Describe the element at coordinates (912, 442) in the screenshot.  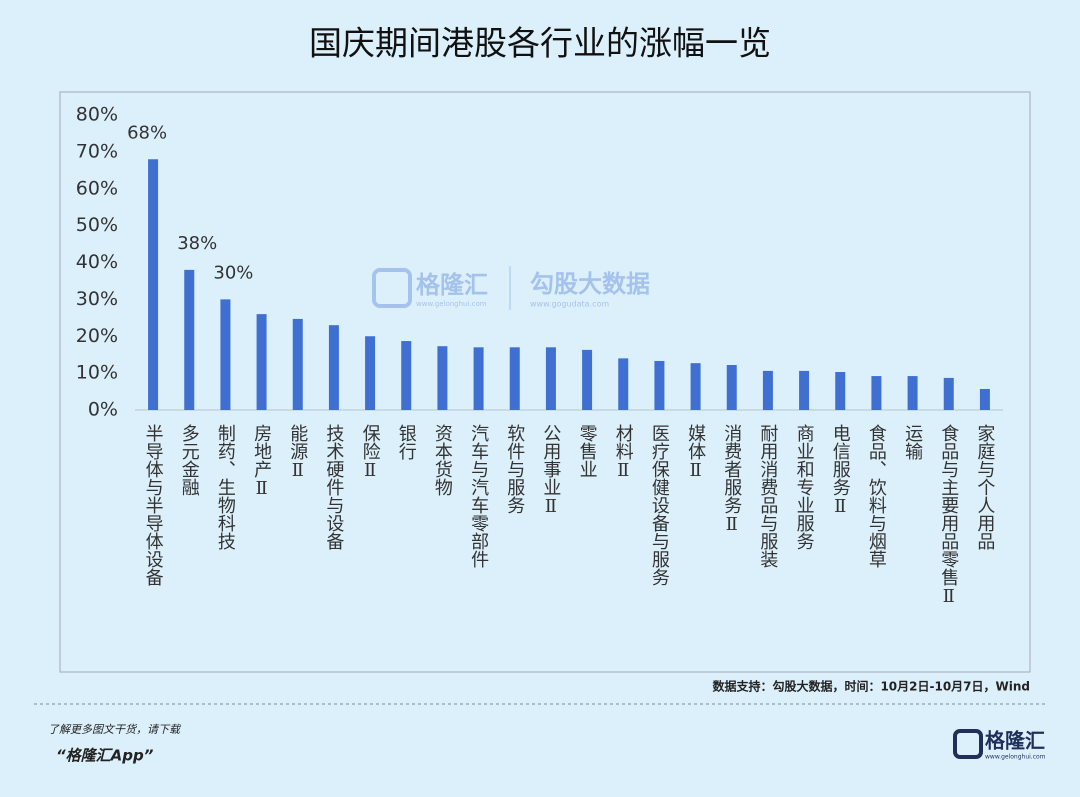
I see `x-tick-label: 运输` at that location.